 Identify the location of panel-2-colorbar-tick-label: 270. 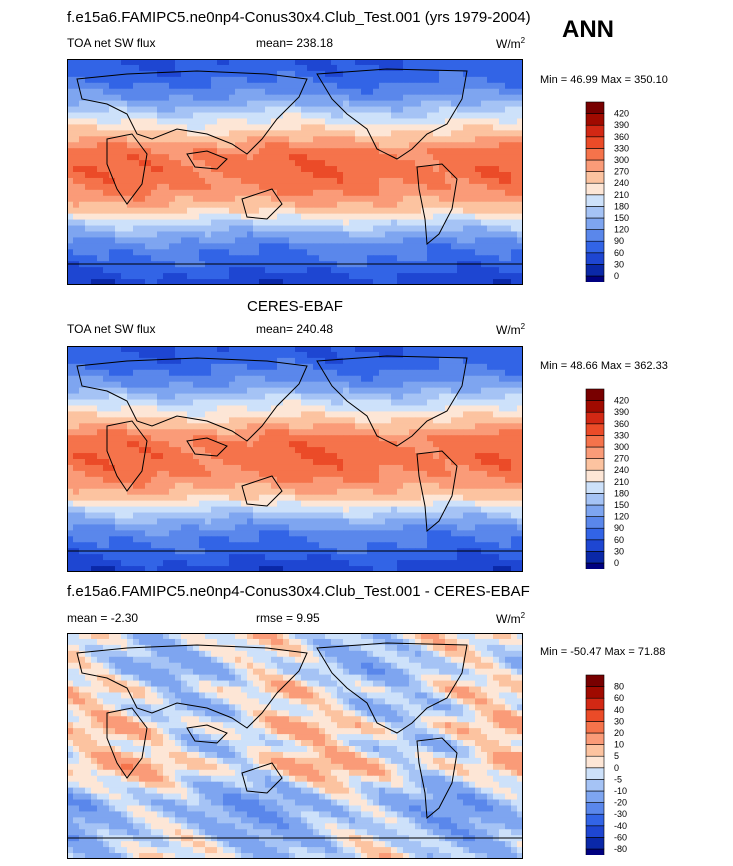
(621, 459).